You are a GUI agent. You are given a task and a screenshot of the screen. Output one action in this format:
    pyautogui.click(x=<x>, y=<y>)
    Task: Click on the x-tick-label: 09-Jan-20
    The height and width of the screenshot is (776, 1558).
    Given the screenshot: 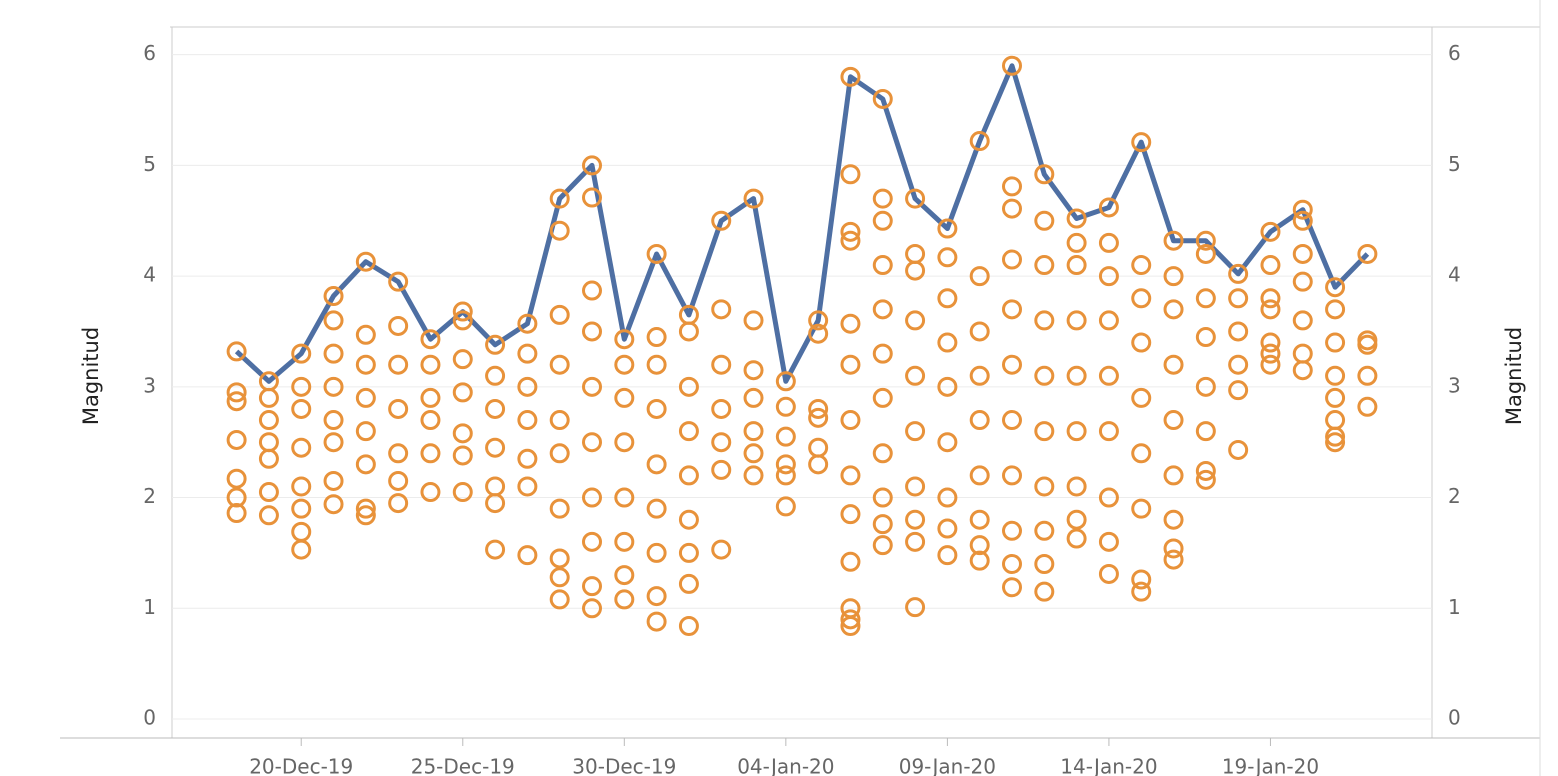 What is the action you would take?
    pyautogui.click(x=947, y=765)
    